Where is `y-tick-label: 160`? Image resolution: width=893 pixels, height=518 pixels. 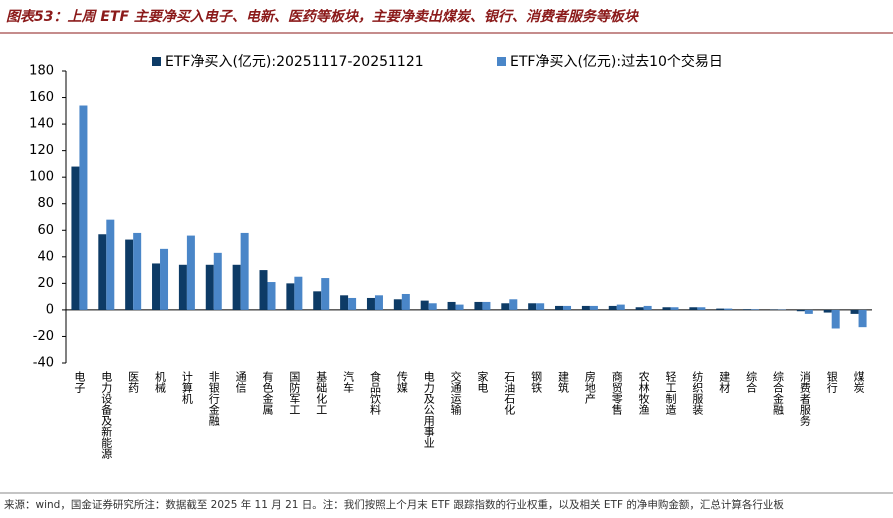
y-tick-label: 160 is located at coordinates (41, 97).